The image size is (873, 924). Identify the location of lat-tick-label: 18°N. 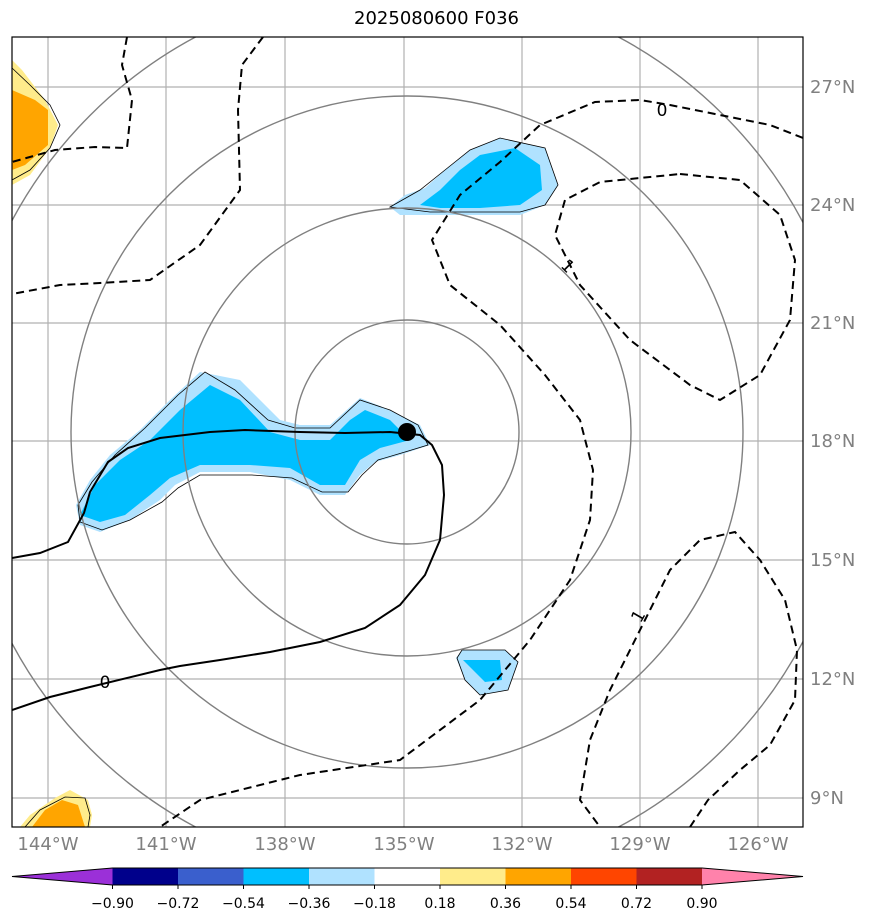
(832, 441).